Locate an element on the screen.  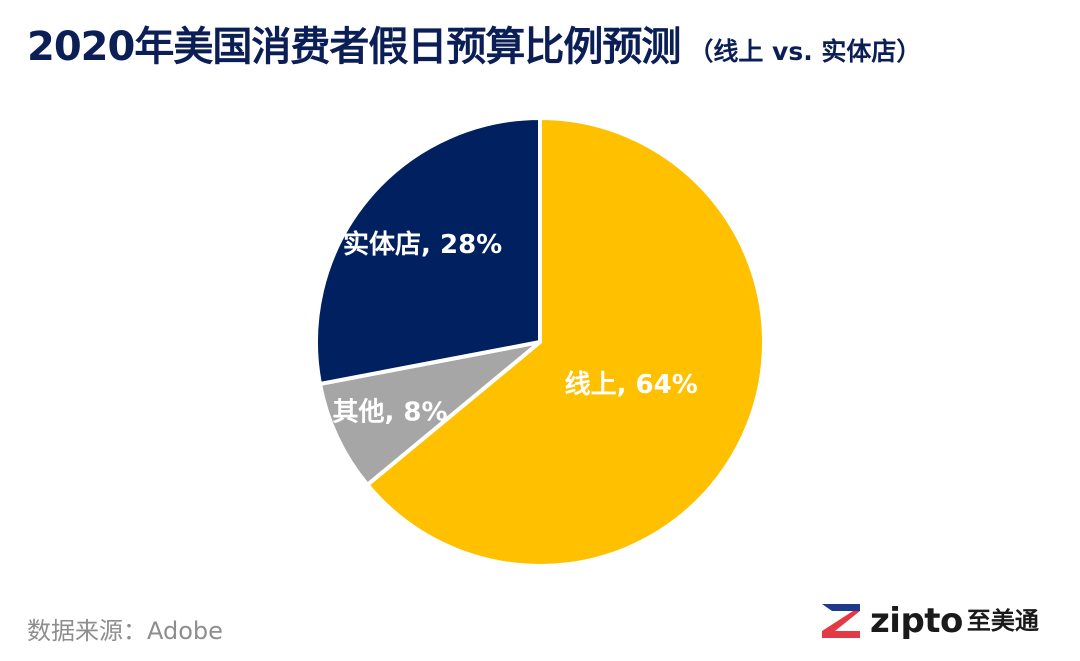
logo-text-cn: 至美通 is located at coordinates (1002, 621).